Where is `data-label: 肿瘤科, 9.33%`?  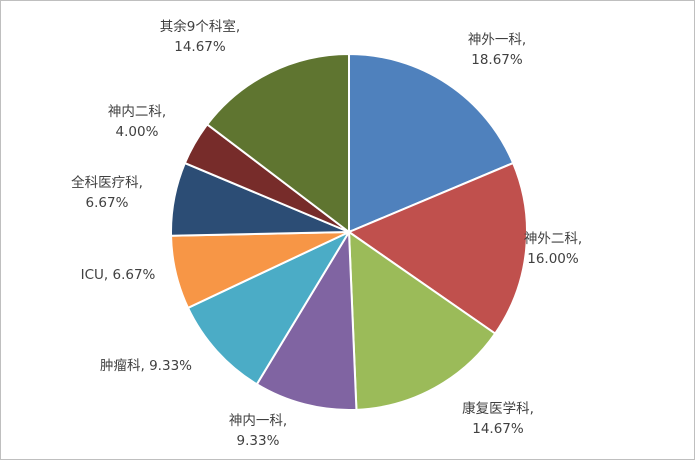
data-label: 肿瘤科, 9.33% is located at coordinates (146, 365).